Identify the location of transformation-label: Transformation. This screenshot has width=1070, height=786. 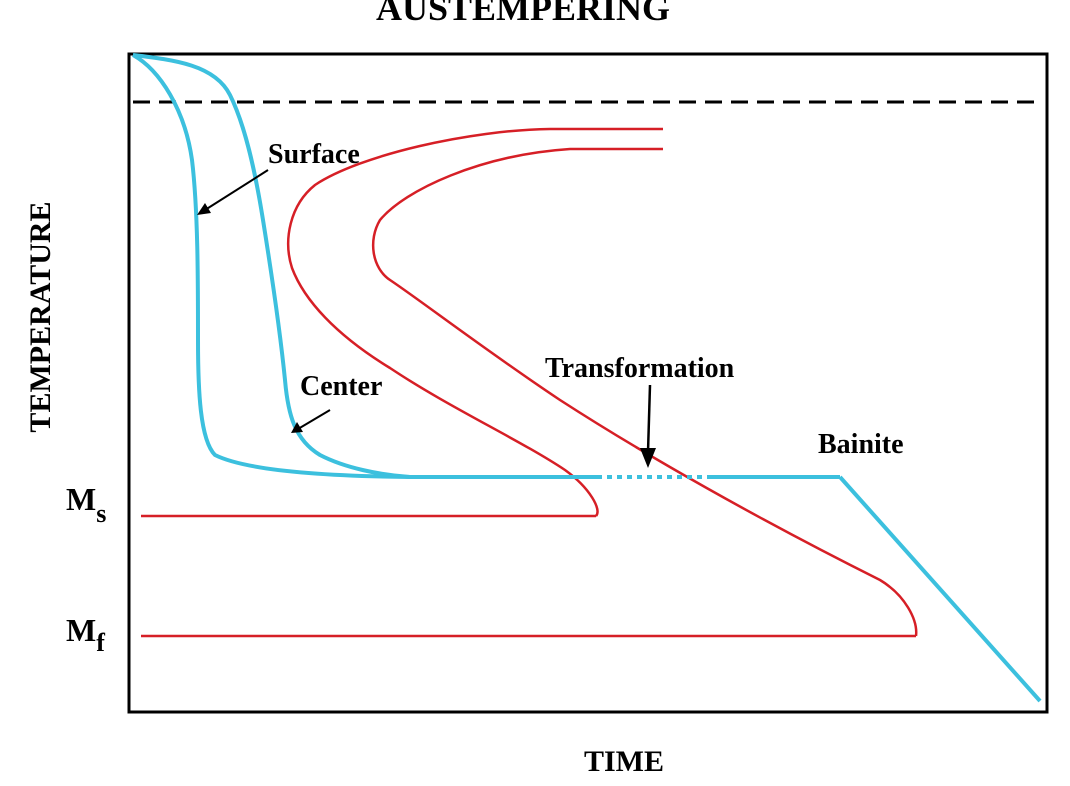
(640, 368).